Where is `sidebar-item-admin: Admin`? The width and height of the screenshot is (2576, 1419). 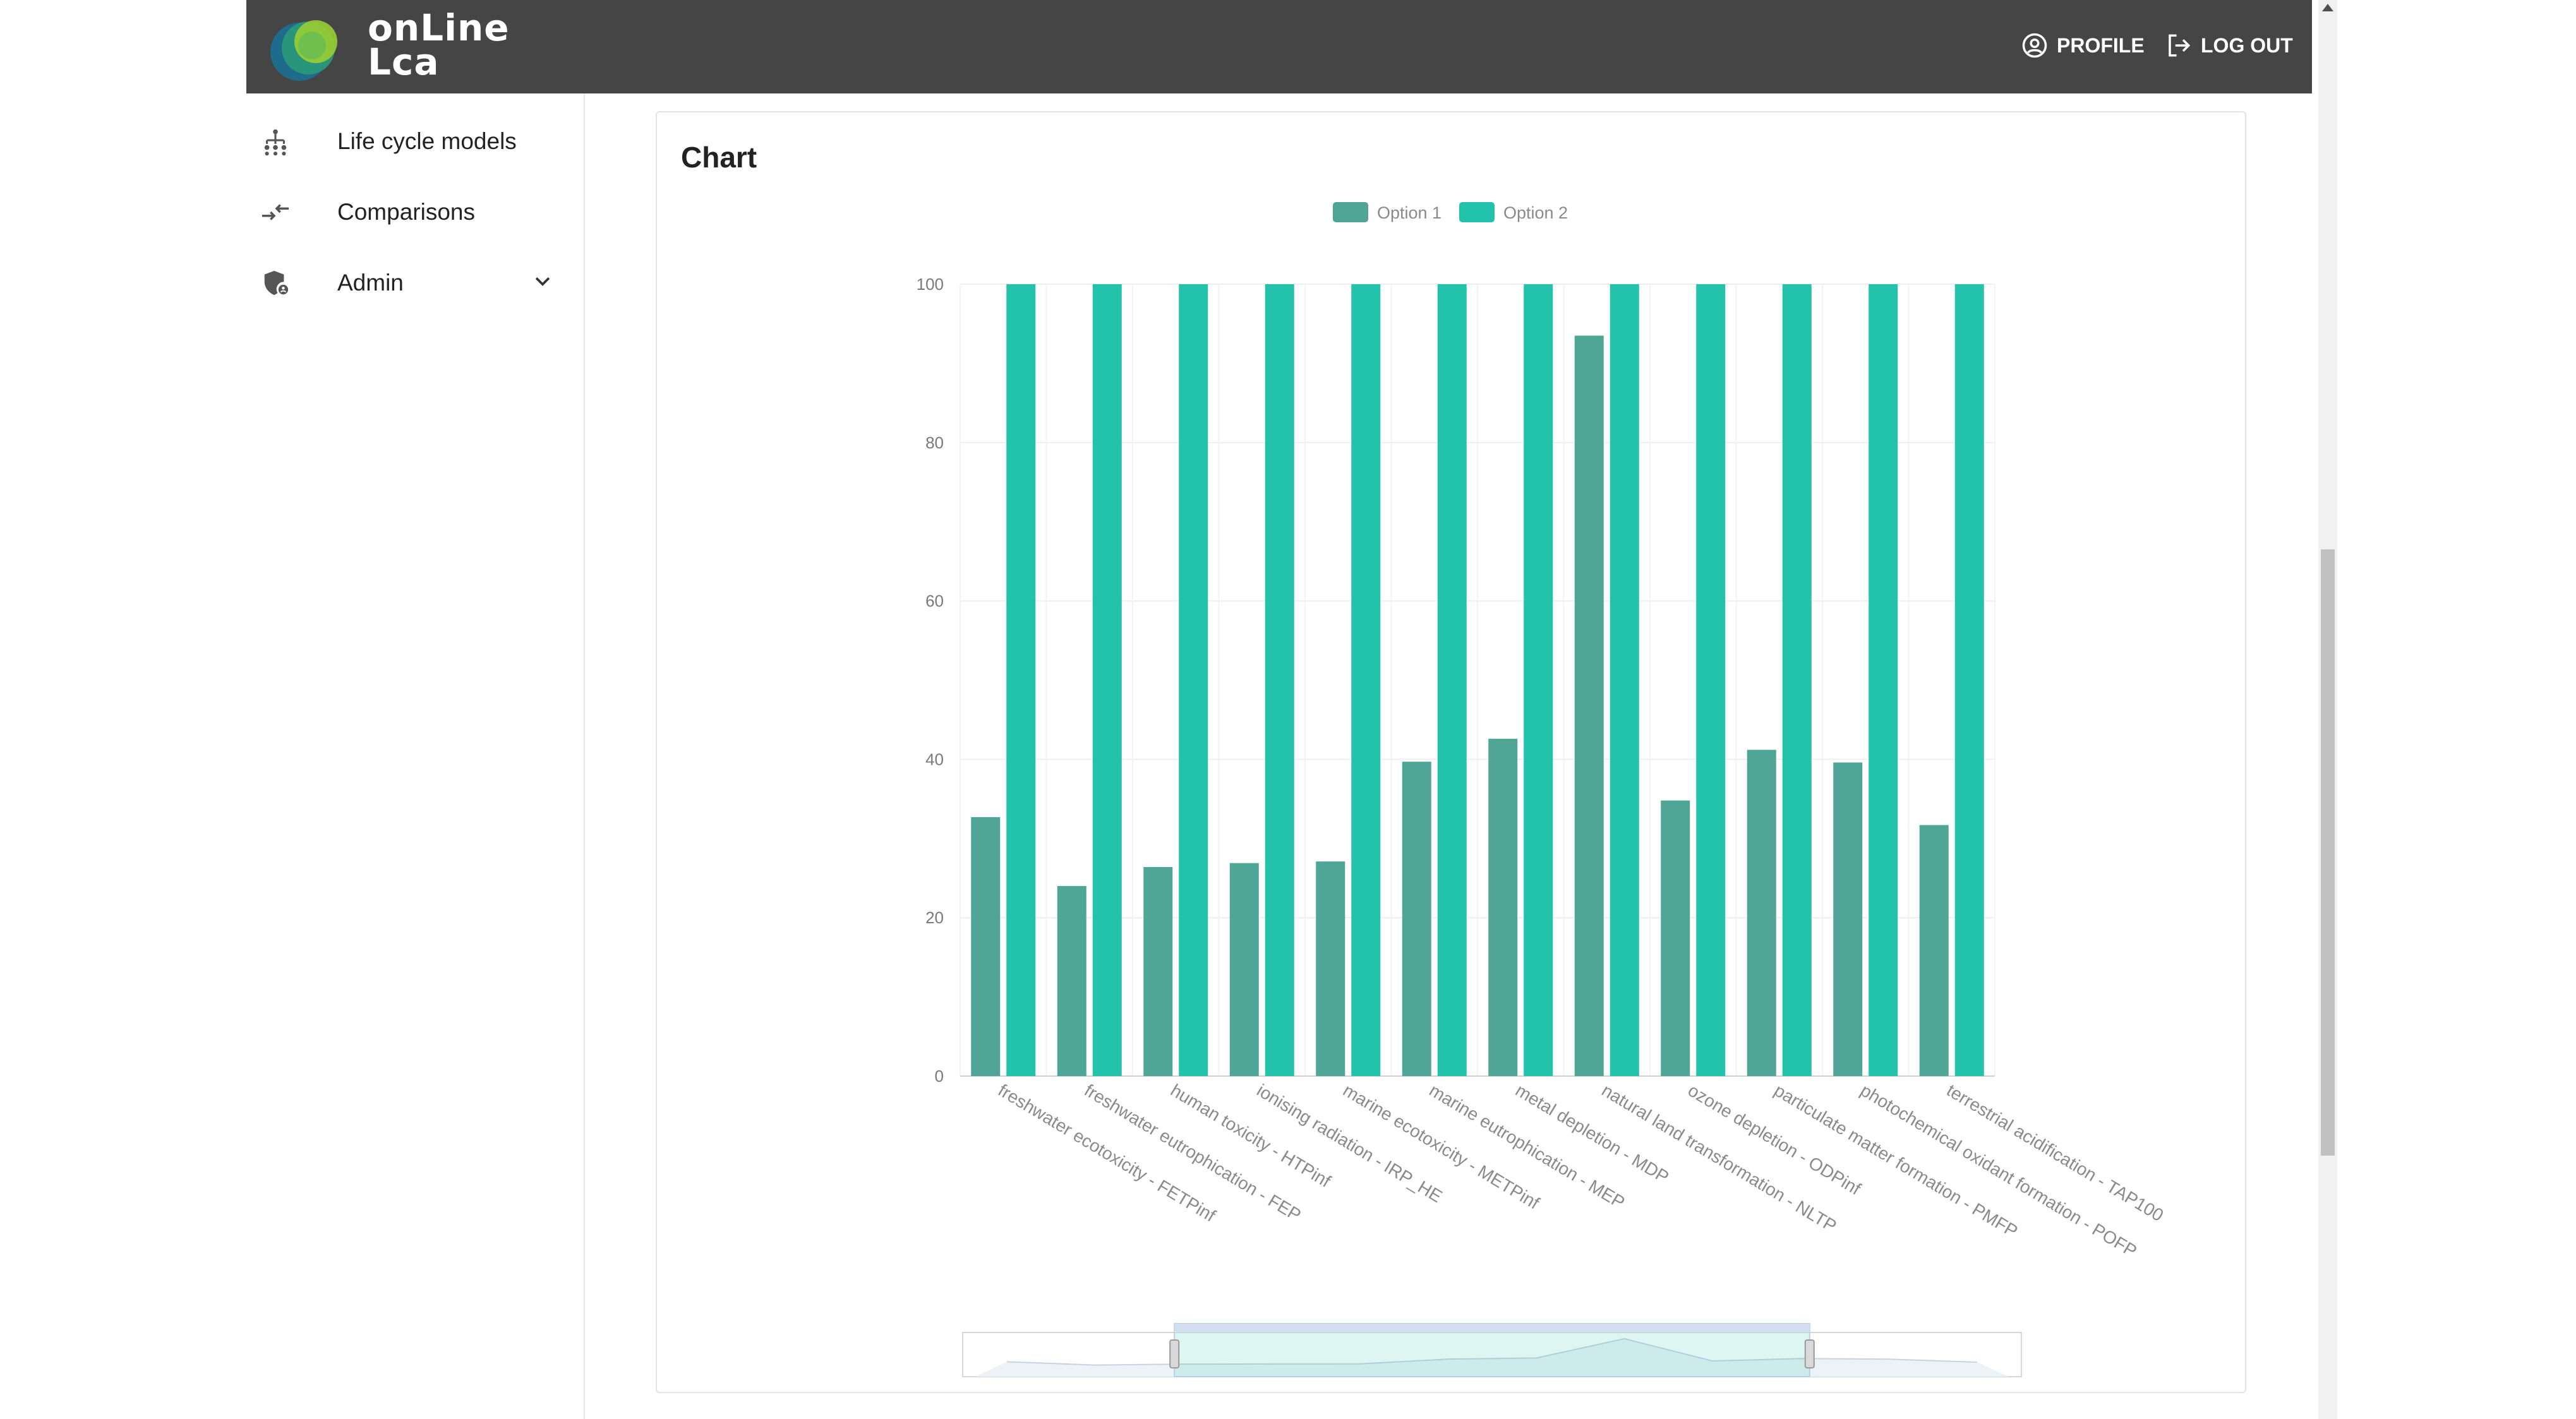
sidebar-item-admin: Admin is located at coordinates (415, 282).